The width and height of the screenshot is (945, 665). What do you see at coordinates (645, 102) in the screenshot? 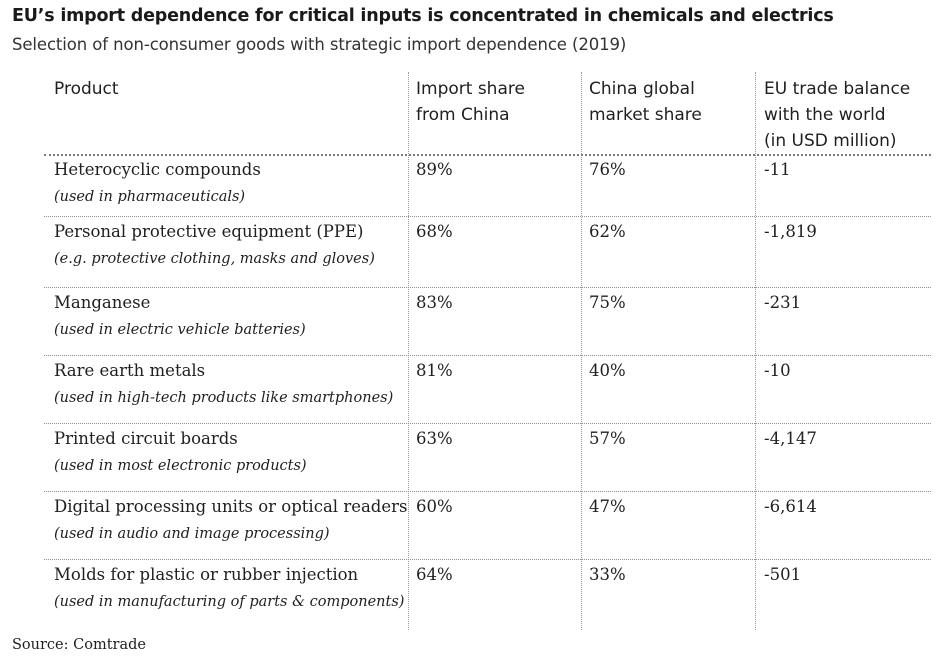
I see `column-header: China global market share` at bounding box center [645, 102].